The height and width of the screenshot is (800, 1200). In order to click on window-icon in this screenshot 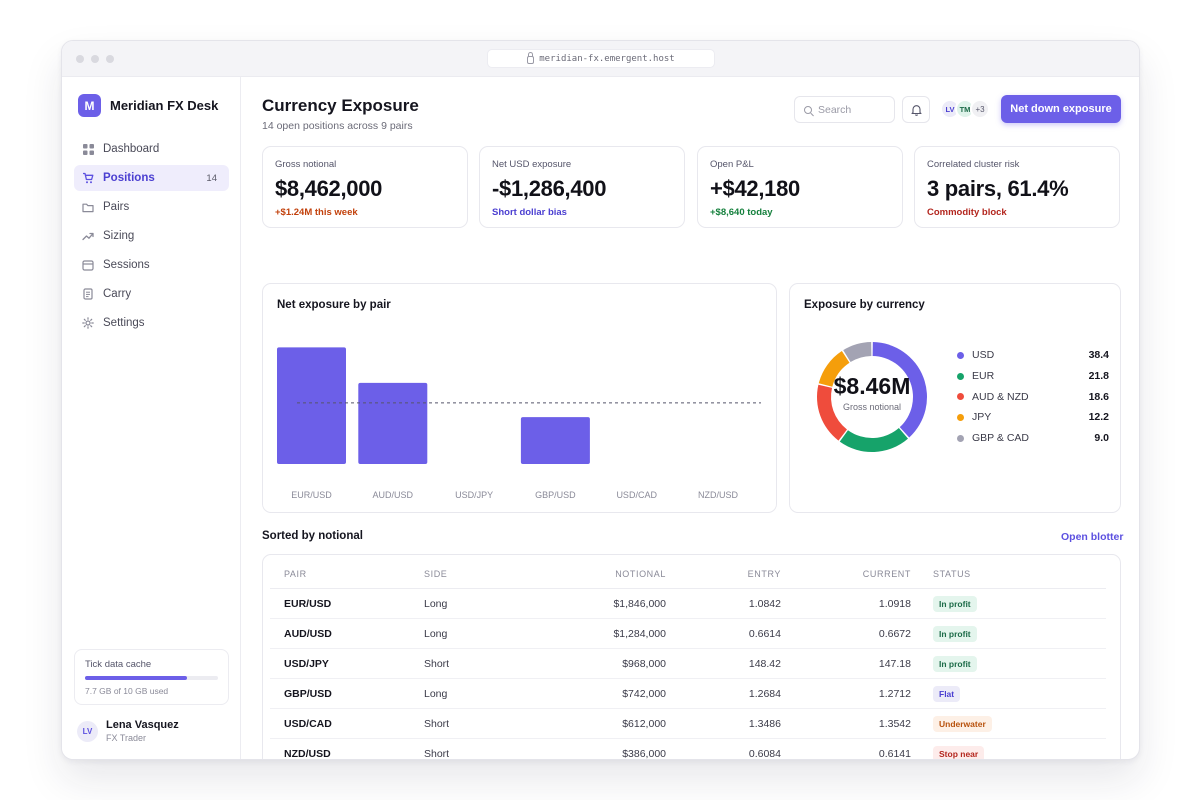, I will do `click(88, 265)`.